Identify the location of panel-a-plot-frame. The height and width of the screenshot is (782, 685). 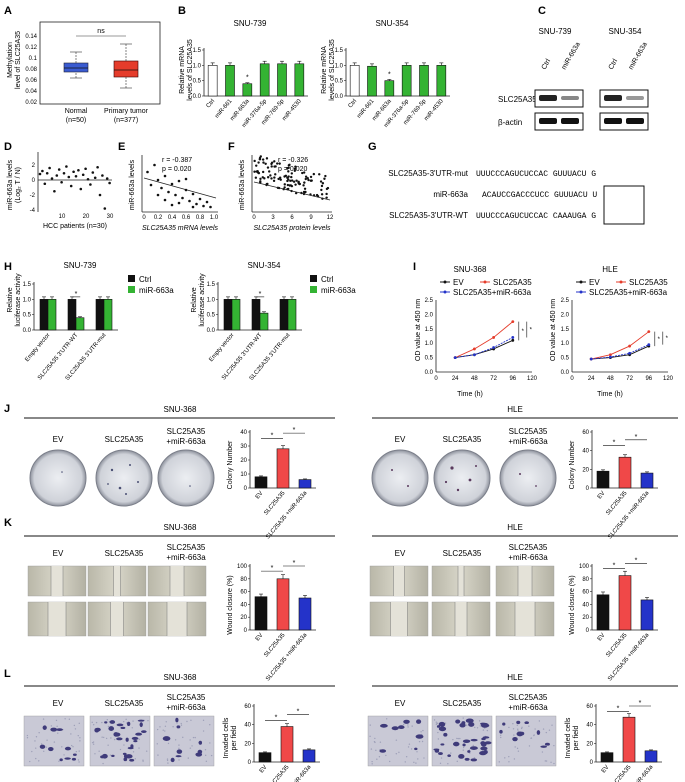
(100, 63).